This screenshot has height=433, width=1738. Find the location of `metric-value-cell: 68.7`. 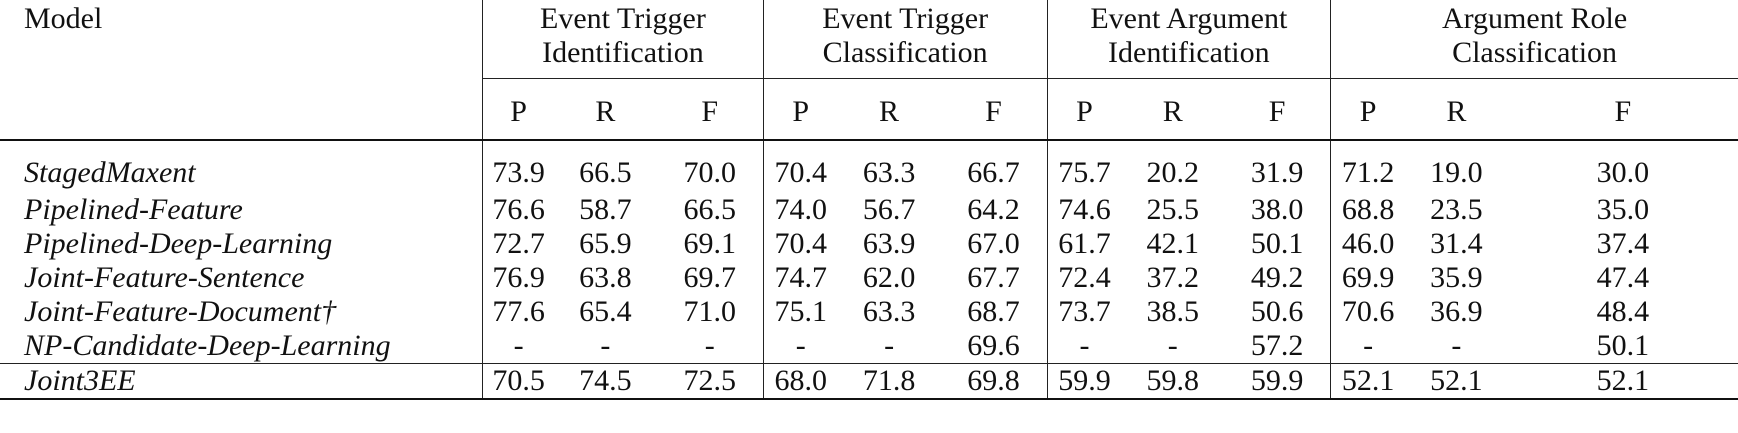

metric-value-cell: 68.7 is located at coordinates (993, 312).